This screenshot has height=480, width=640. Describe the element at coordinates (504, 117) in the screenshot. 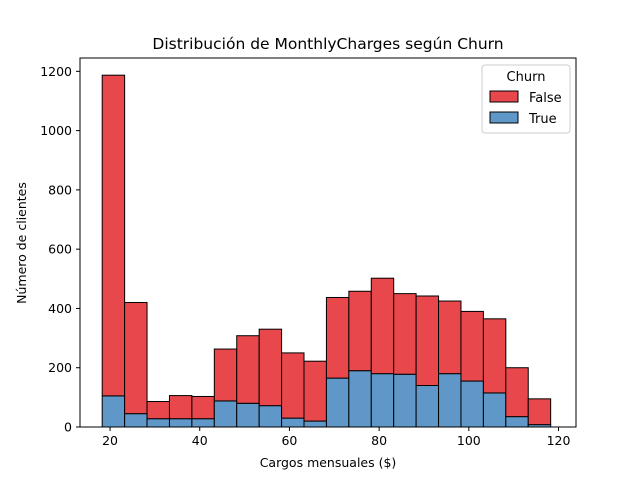

I see `legend-swatch-true` at that location.